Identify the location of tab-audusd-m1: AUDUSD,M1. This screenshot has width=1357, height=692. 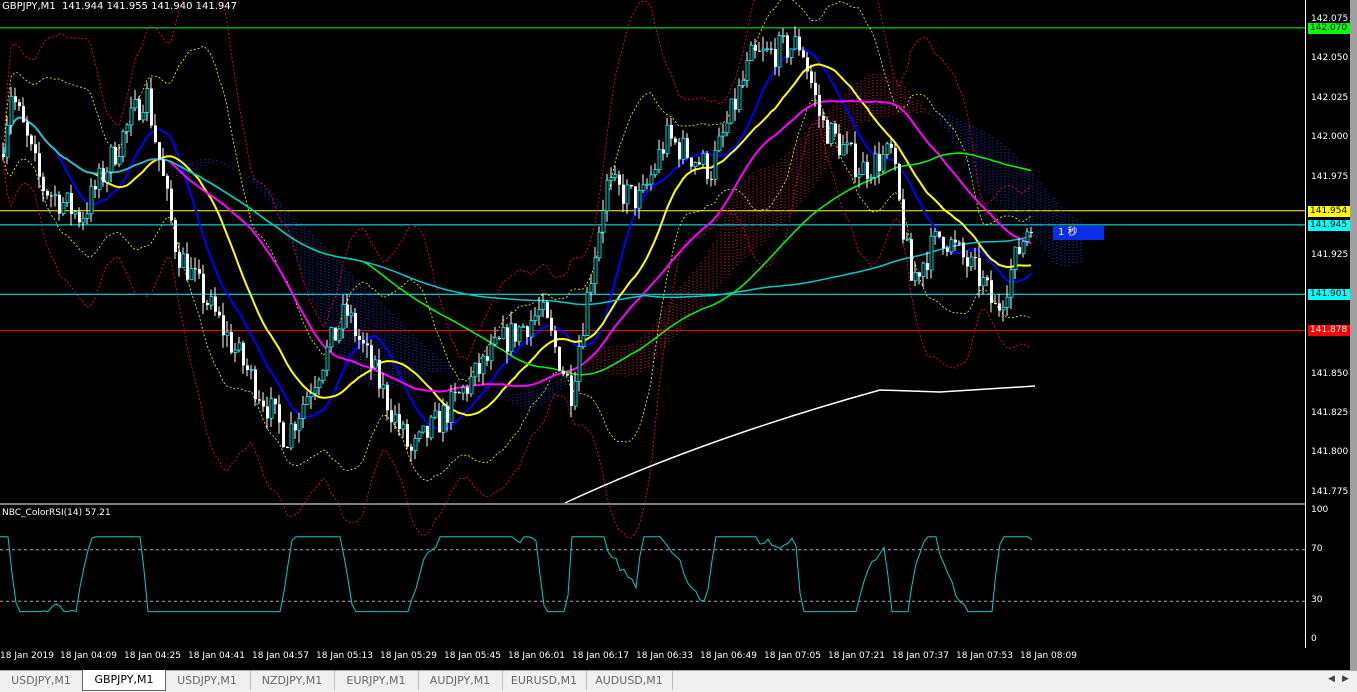
(629, 680).